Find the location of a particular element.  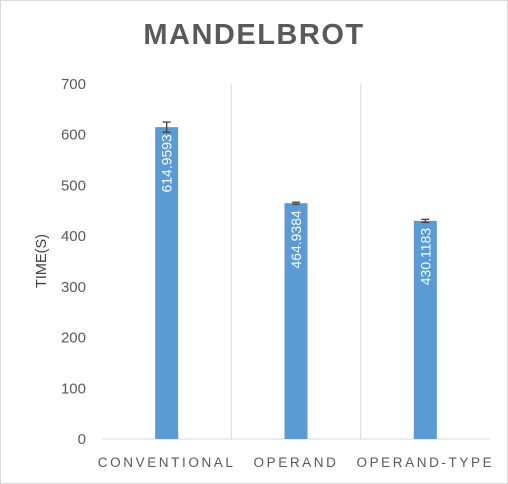

data-label: 430.1183 is located at coordinates (425, 257).